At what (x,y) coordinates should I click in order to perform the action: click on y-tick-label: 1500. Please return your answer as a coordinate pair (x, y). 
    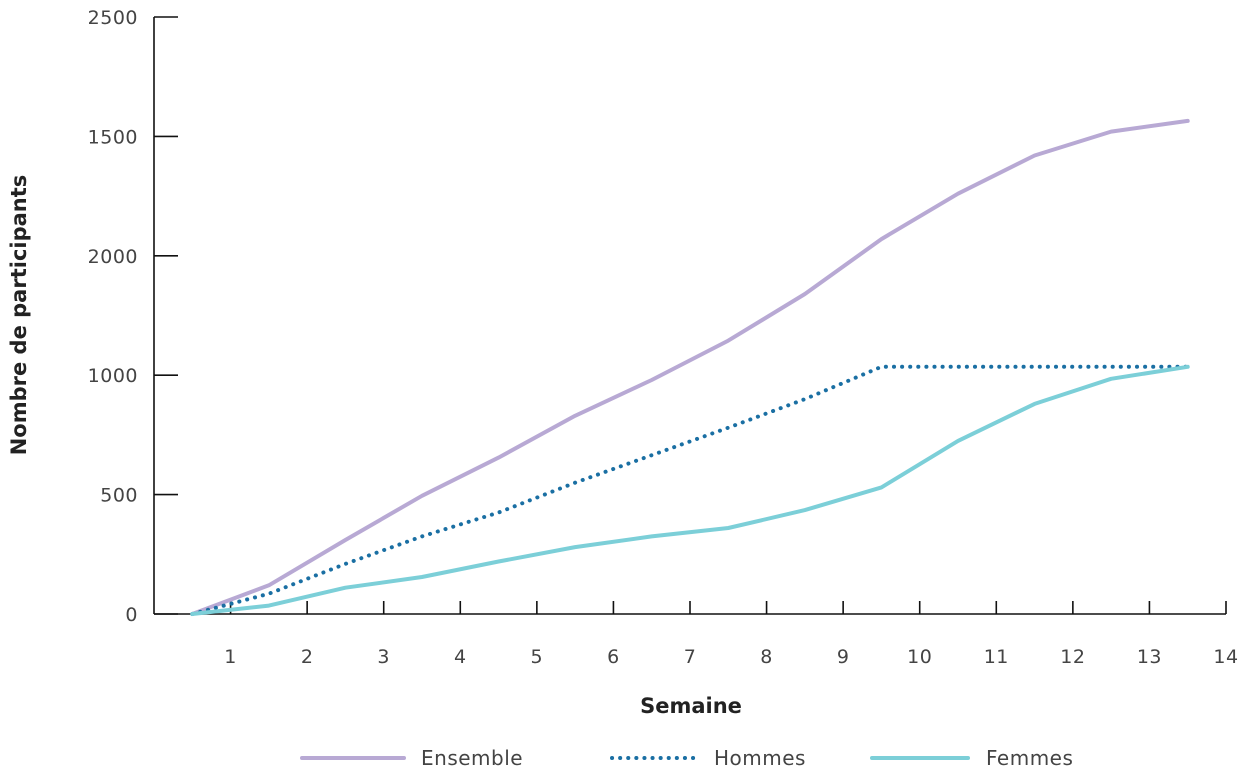
    Looking at the image, I should click on (113, 137).